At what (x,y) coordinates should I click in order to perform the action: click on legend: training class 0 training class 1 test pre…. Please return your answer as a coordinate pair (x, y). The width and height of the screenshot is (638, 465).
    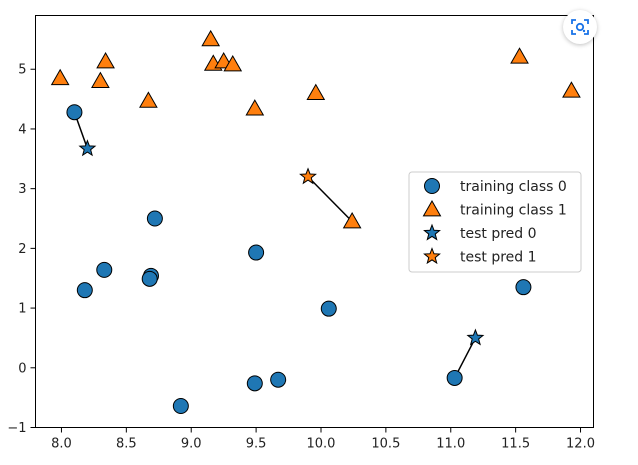
    Looking at the image, I should click on (495, 222).